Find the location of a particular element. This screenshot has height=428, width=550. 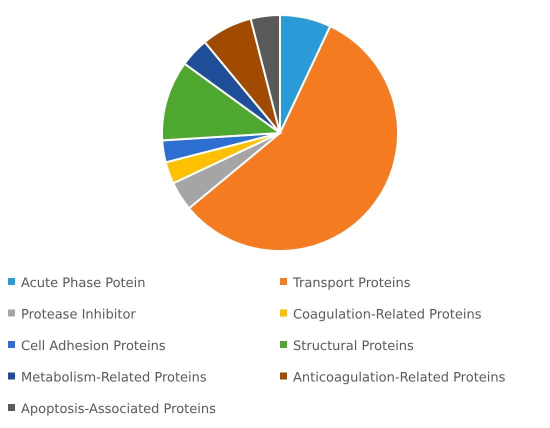

legend-label: Anticoagulation-Related Proteins is located at coordinates (399, 378).